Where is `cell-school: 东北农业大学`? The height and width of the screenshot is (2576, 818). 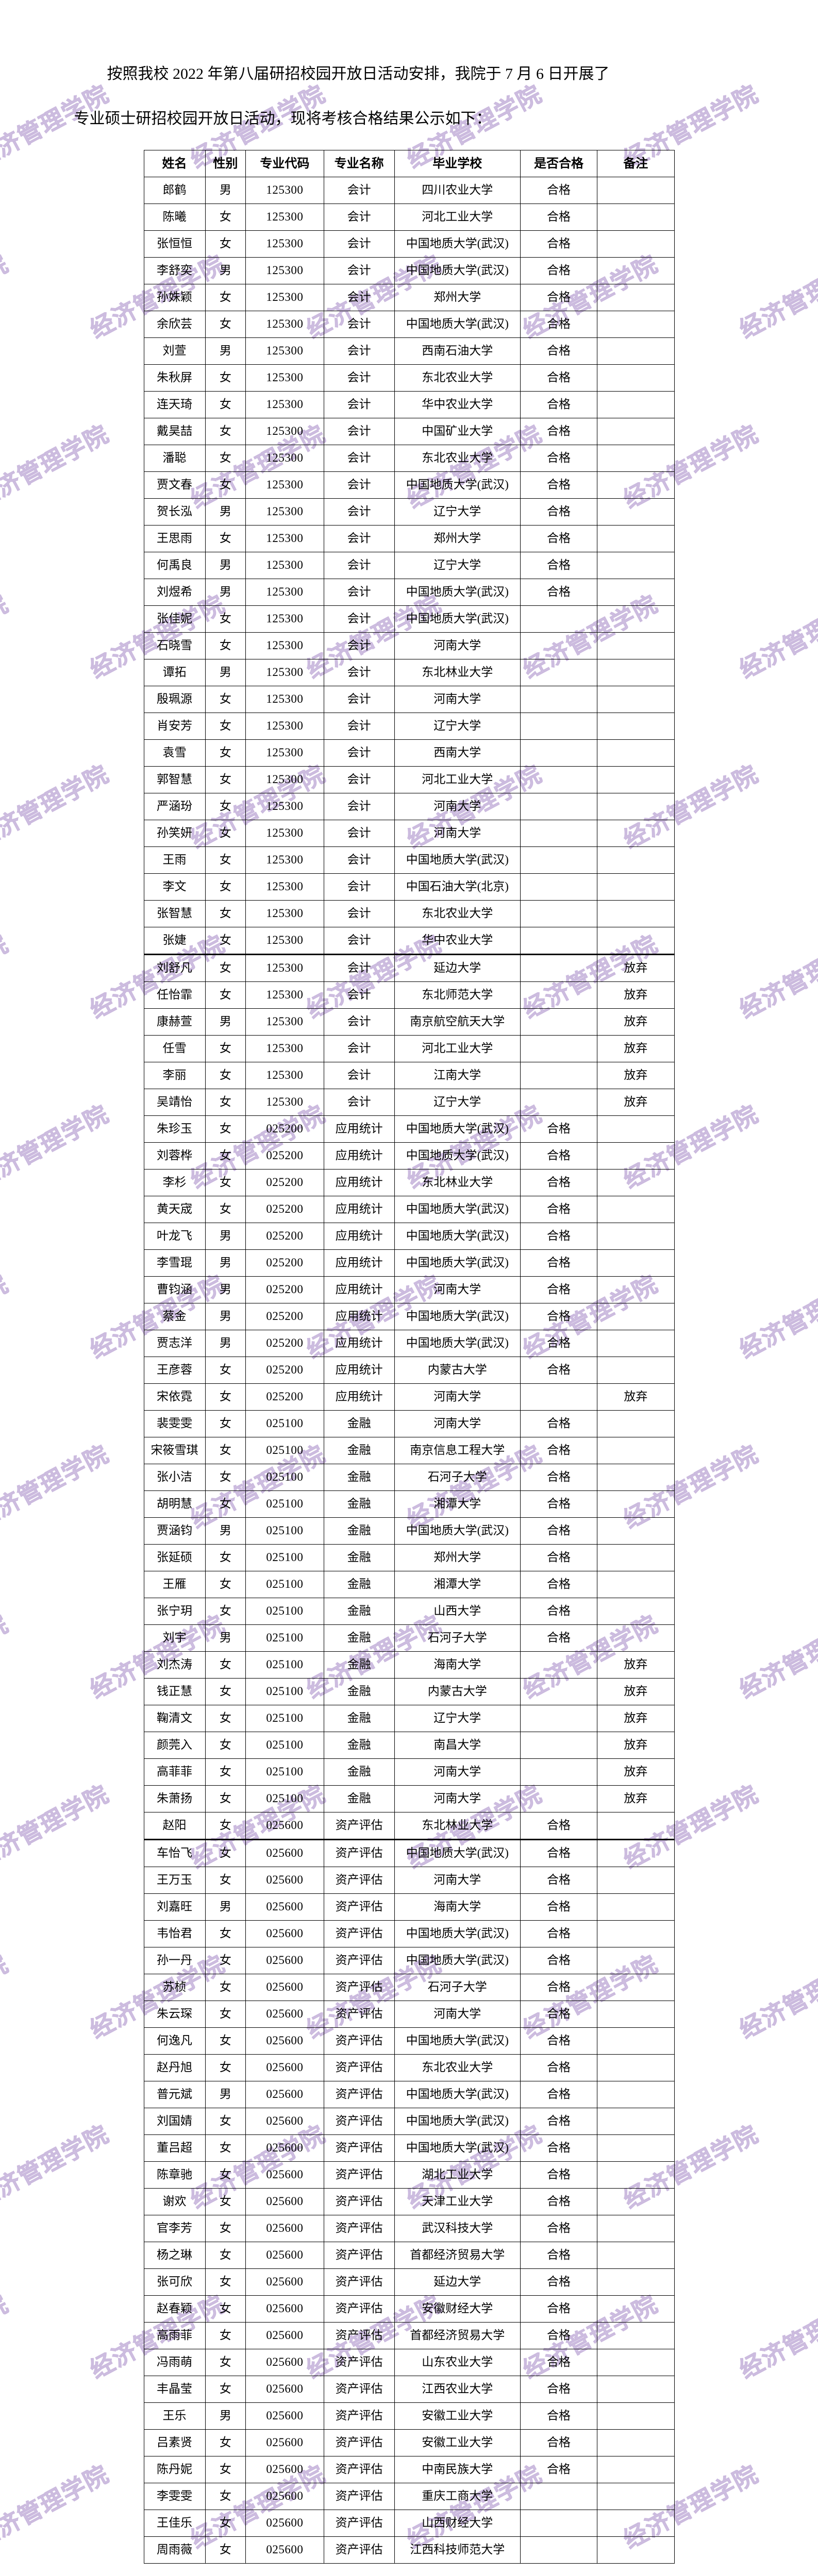 cell-school: 东北农业大学 is located at coordinates (457, 459).